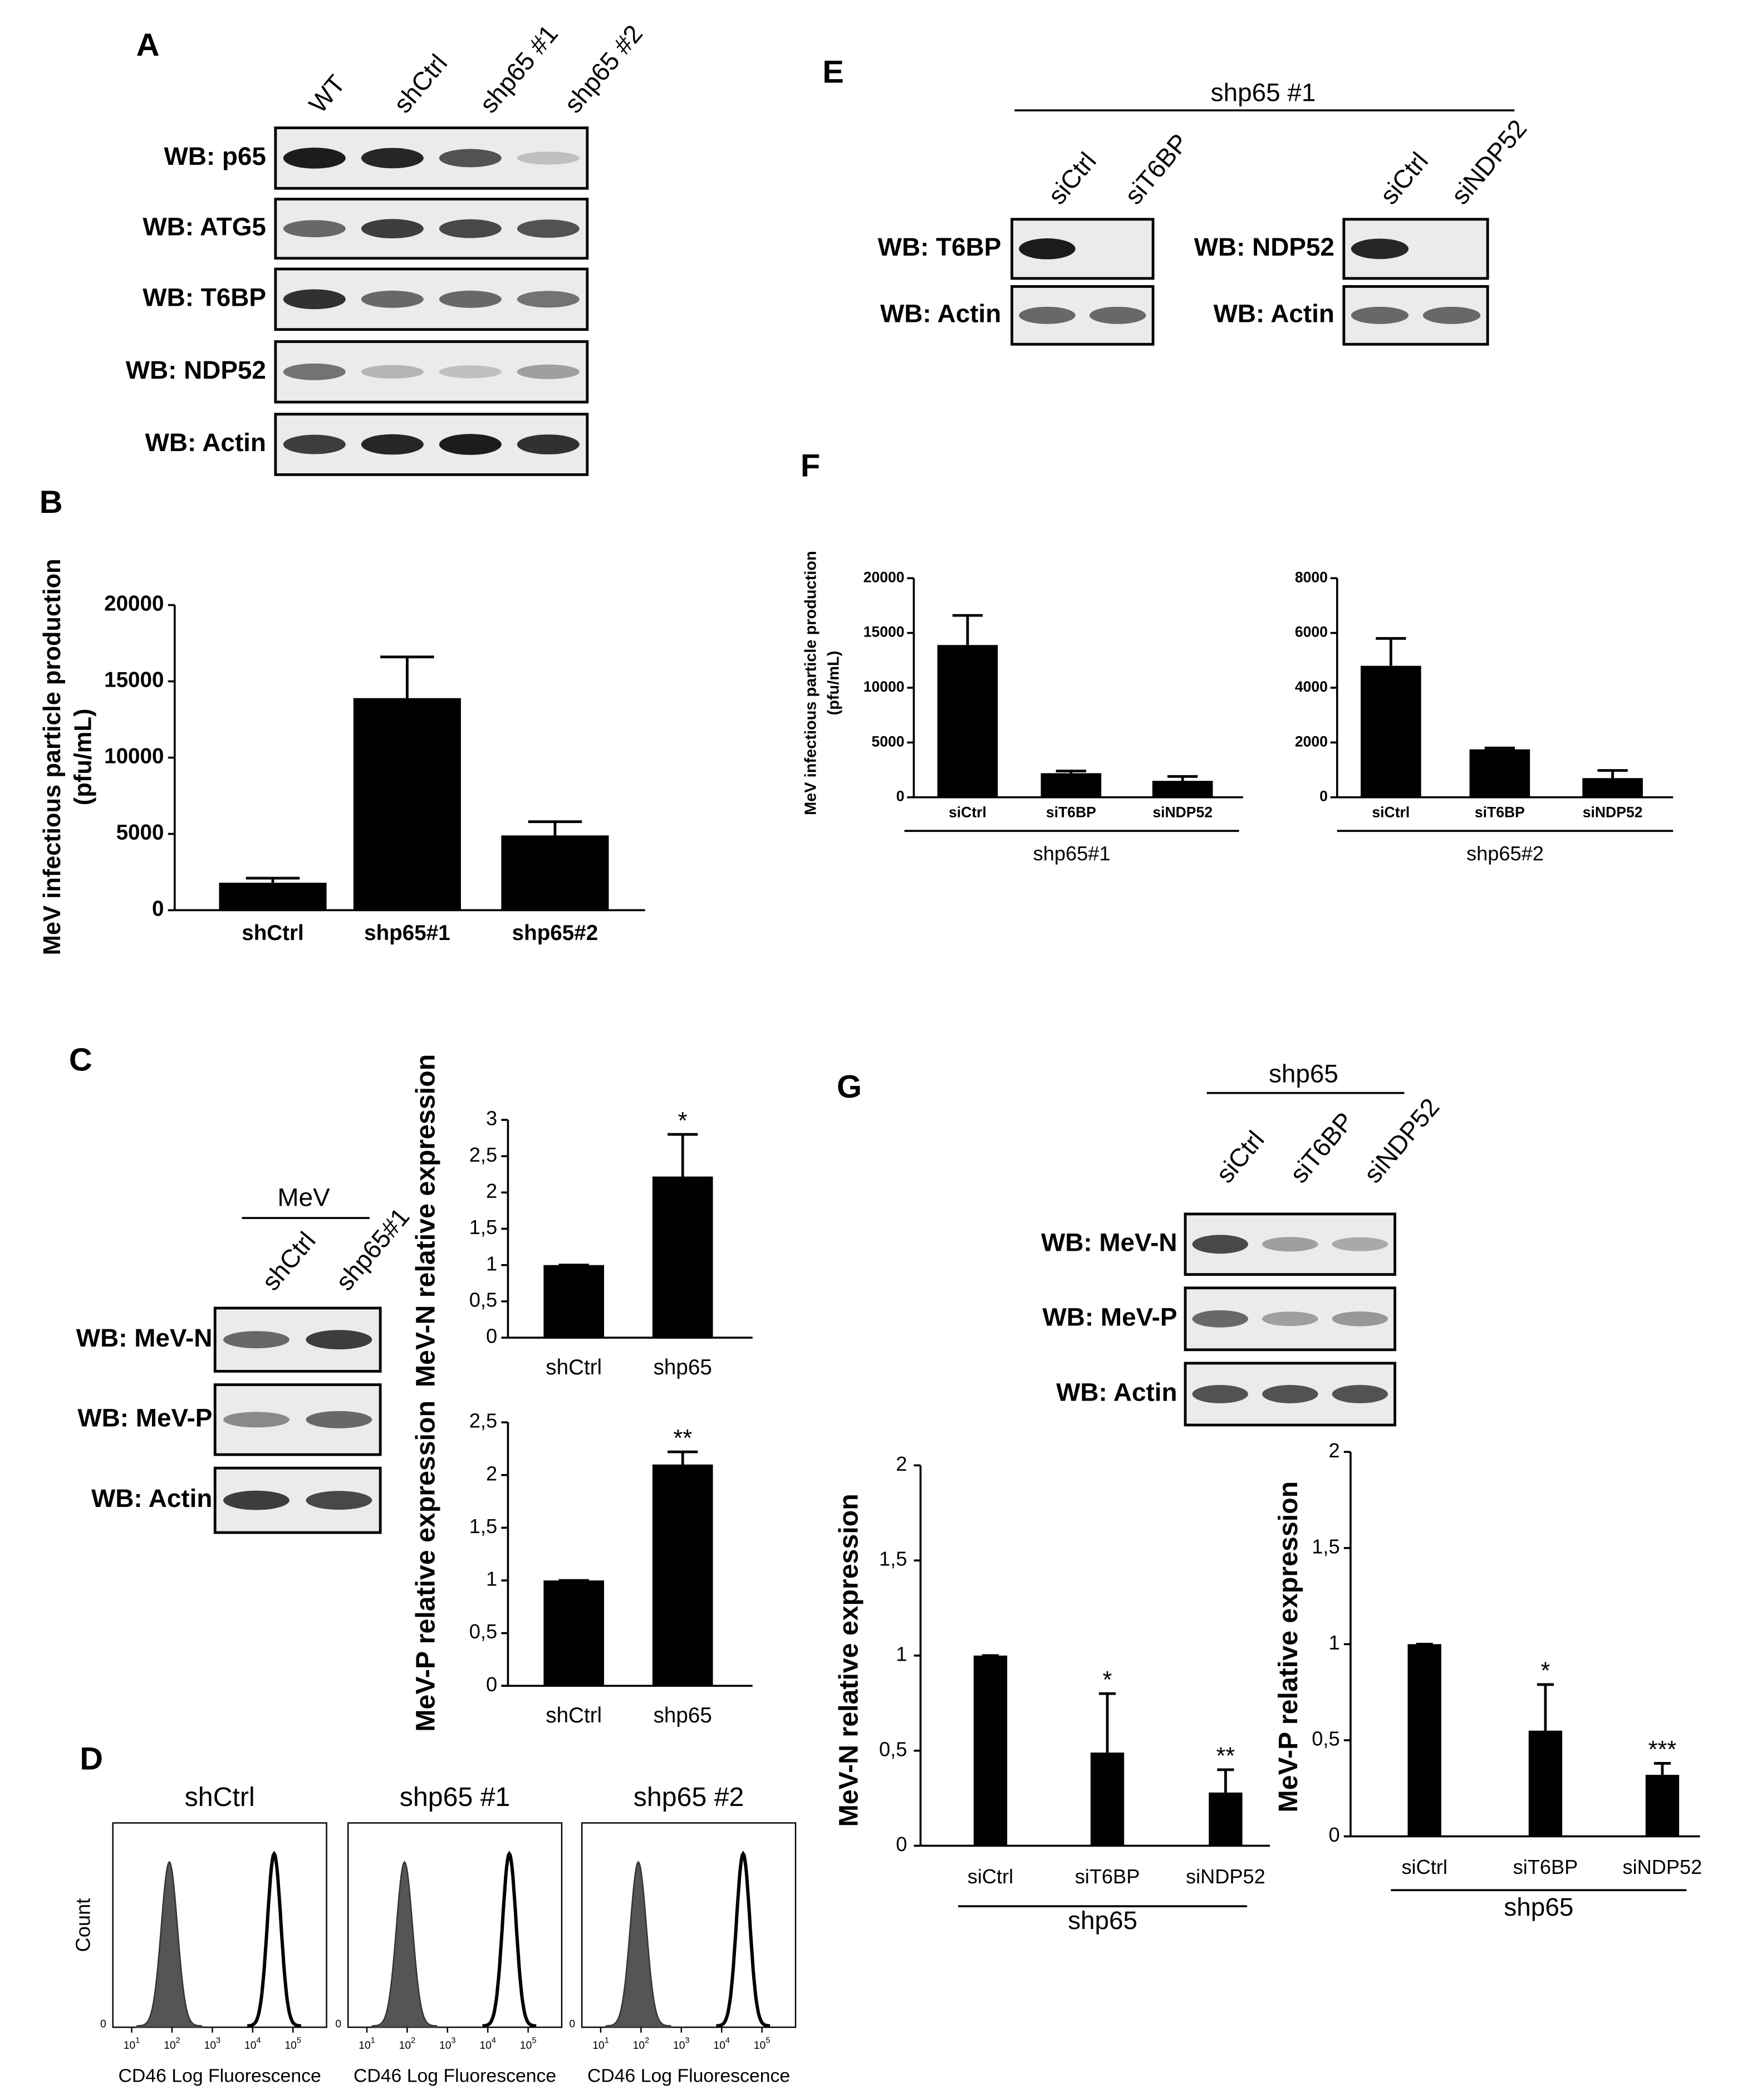 This screenshot has height=2100, width=1747. Describe the element at coordinates (220, 1797) in the screenshot. I see `flow-title: shCtrl` at that location.